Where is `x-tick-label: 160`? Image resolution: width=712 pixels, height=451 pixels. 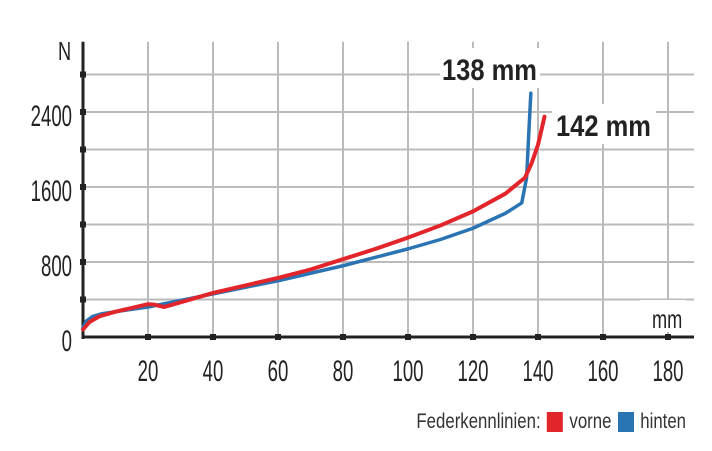 x-tick-label: 160 is located at coordinates (602, 372).